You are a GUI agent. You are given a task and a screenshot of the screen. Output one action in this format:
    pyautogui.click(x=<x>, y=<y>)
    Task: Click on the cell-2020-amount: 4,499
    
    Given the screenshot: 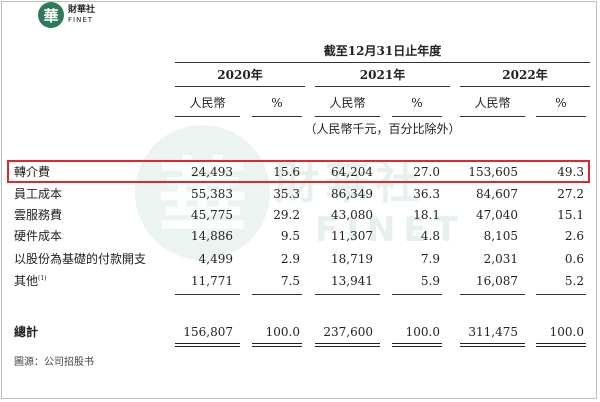 What is the action you would take?
    pyautogui.click(x=215, y=259)
    